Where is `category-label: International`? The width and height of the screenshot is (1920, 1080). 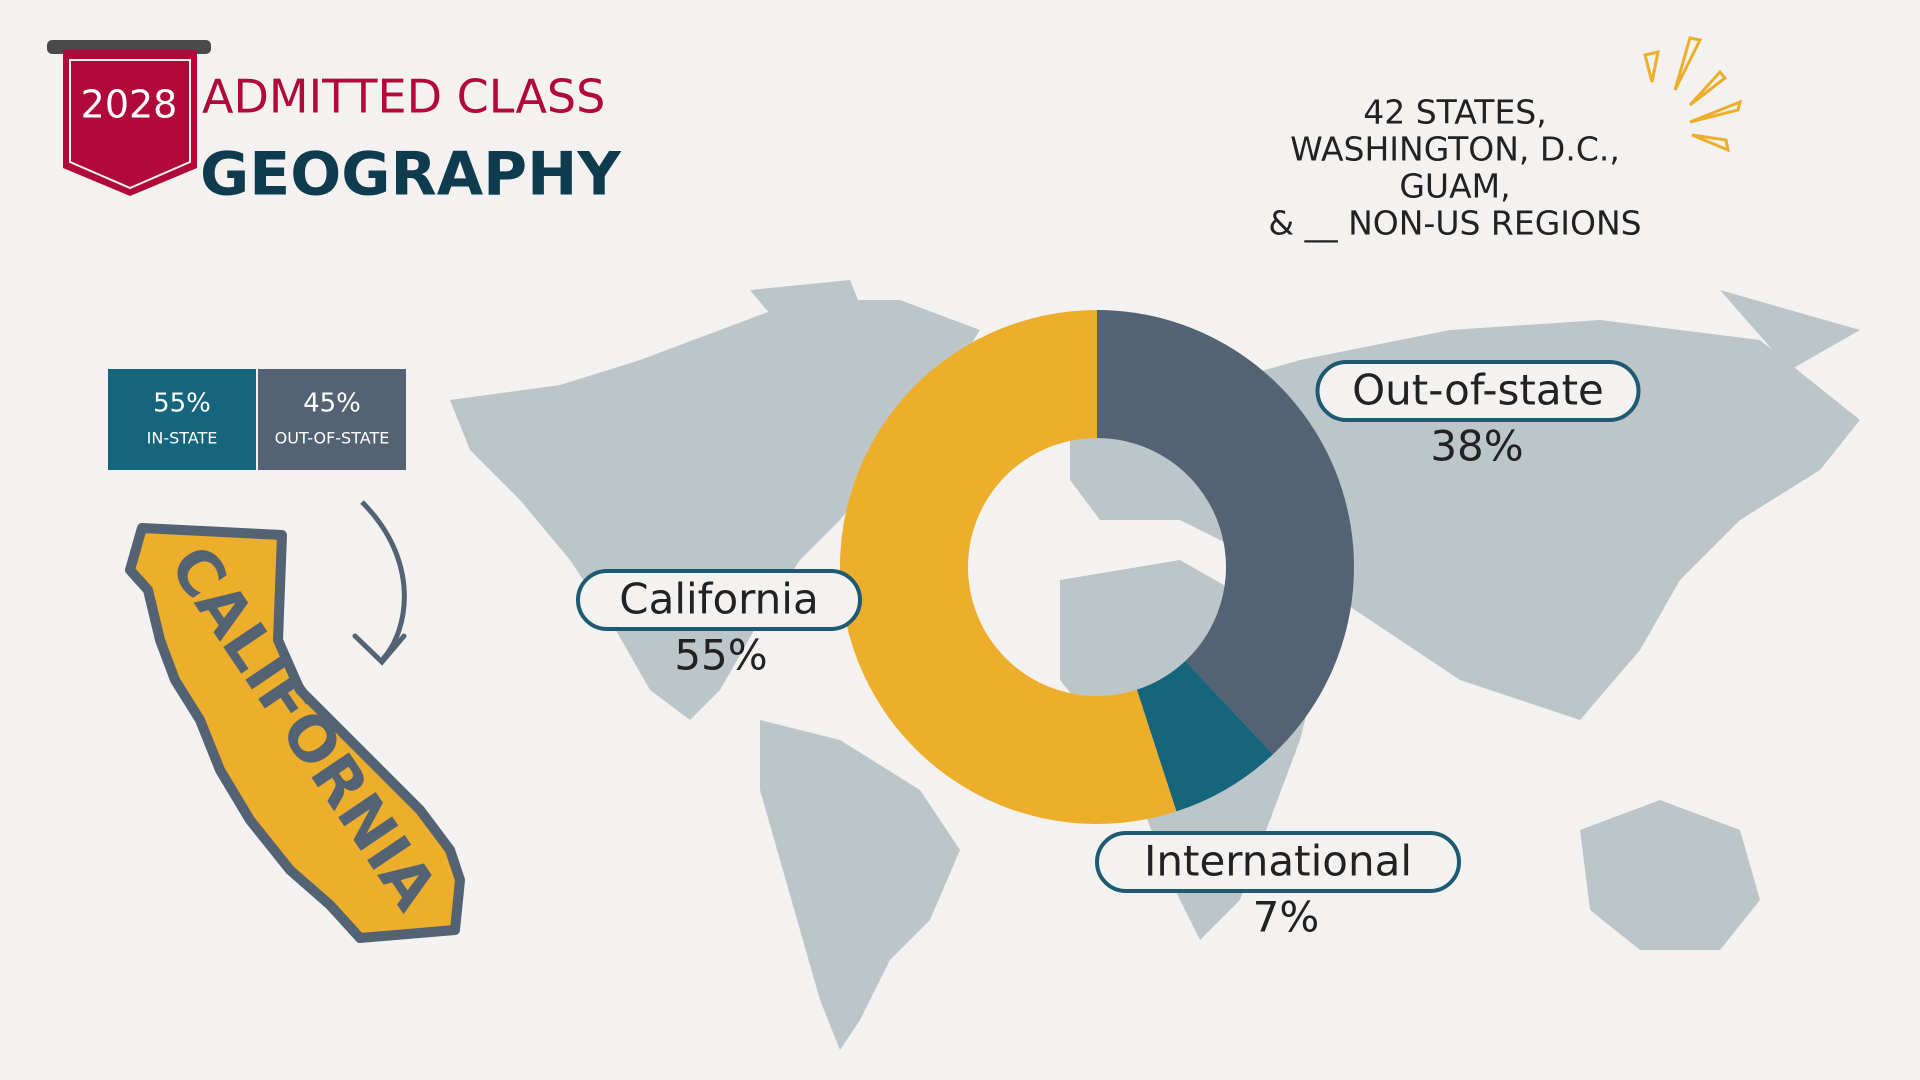
category-label: International is located at coordinates (1278, 861).